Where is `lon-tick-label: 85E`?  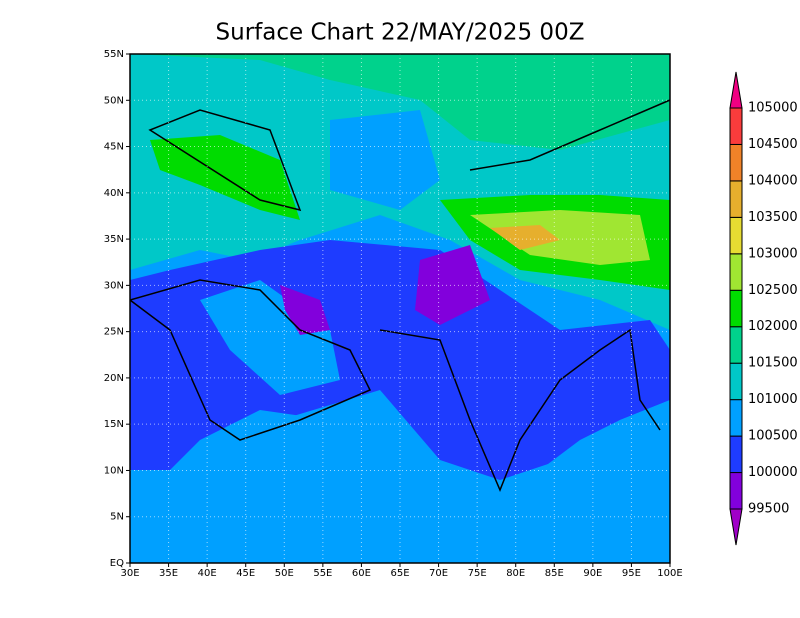
lon-tick-label: 85E is located at coordinates (554, 573).